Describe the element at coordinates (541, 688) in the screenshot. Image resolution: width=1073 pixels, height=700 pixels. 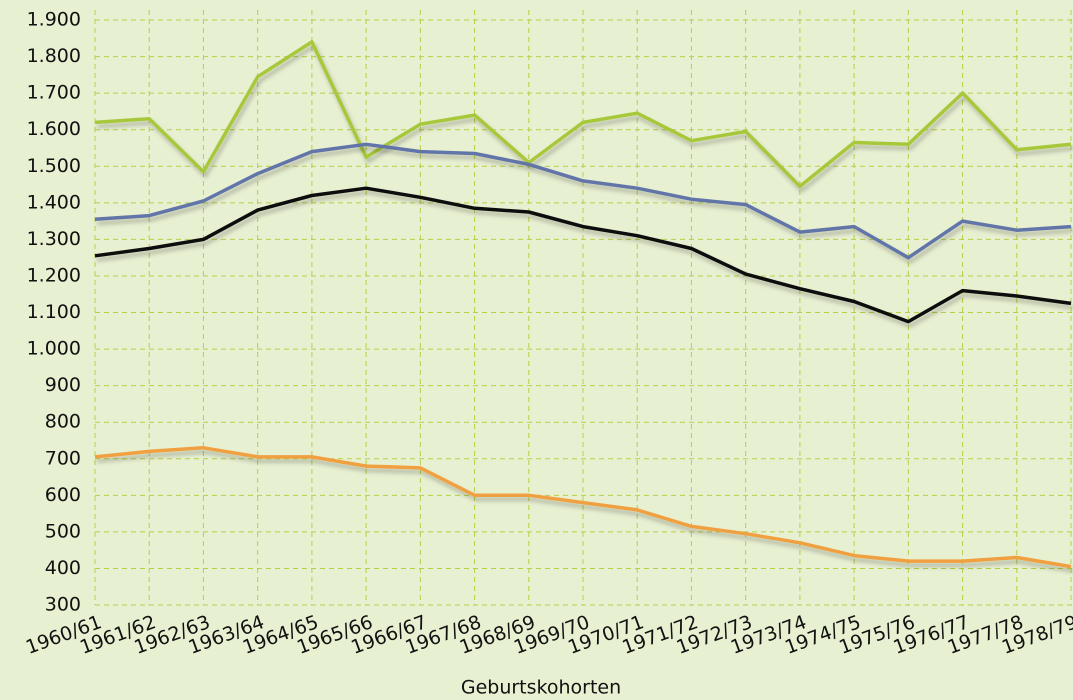
I see `x-axis-label: Geburtskohorten` at that location.